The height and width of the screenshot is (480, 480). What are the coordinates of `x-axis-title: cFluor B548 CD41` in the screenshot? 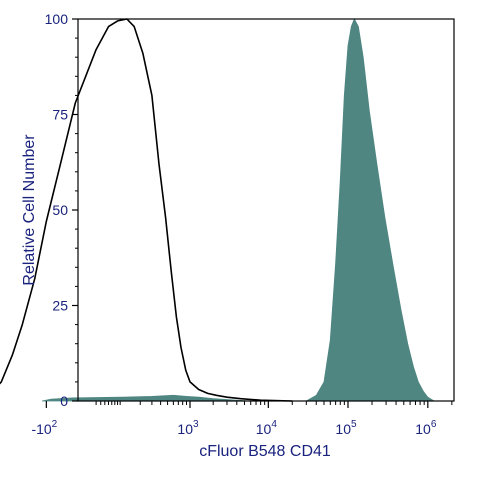 It's located at (265, 451).